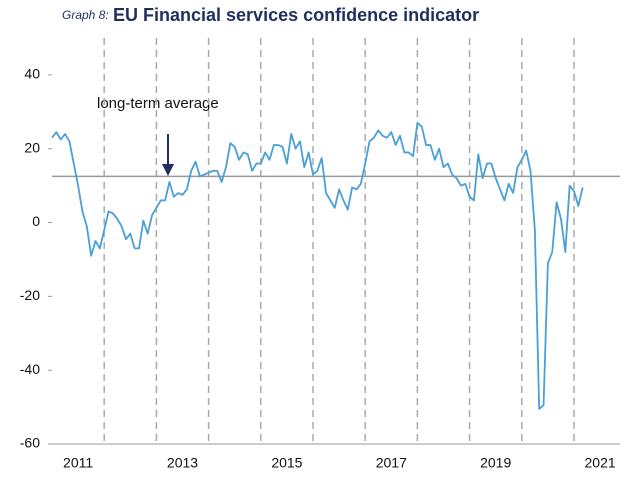 The height and width of the screenshot is (480, 624). What do you see at coordinates (182, 463) in the screenshot?
I see `x-tick-label: 2013` at bounding box center [182, 463].